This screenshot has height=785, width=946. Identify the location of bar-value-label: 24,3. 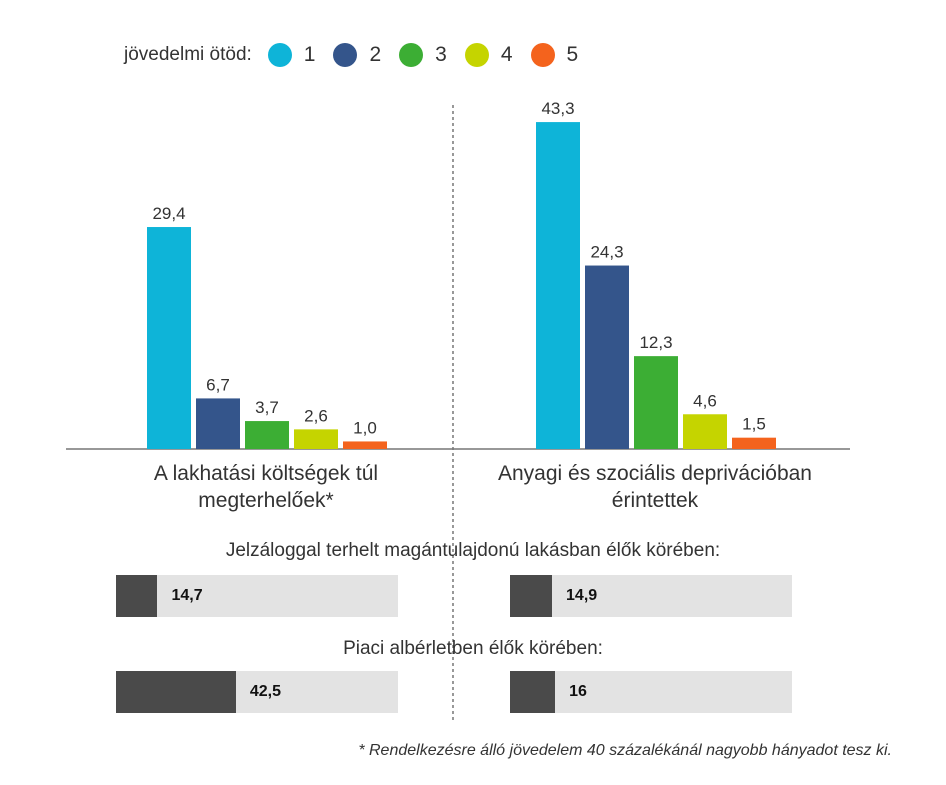
(606, 252).